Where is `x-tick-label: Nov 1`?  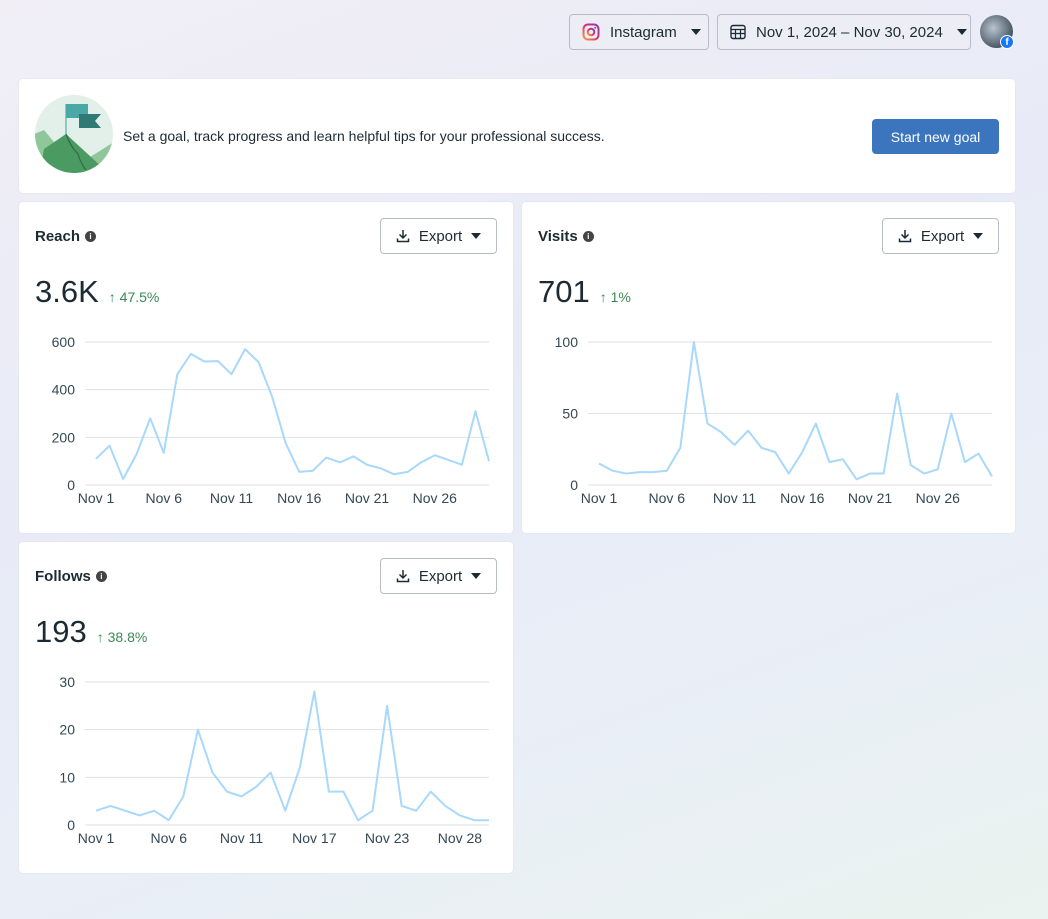 x-tick-label: Nov 1 is located at coordinates (96, 498).